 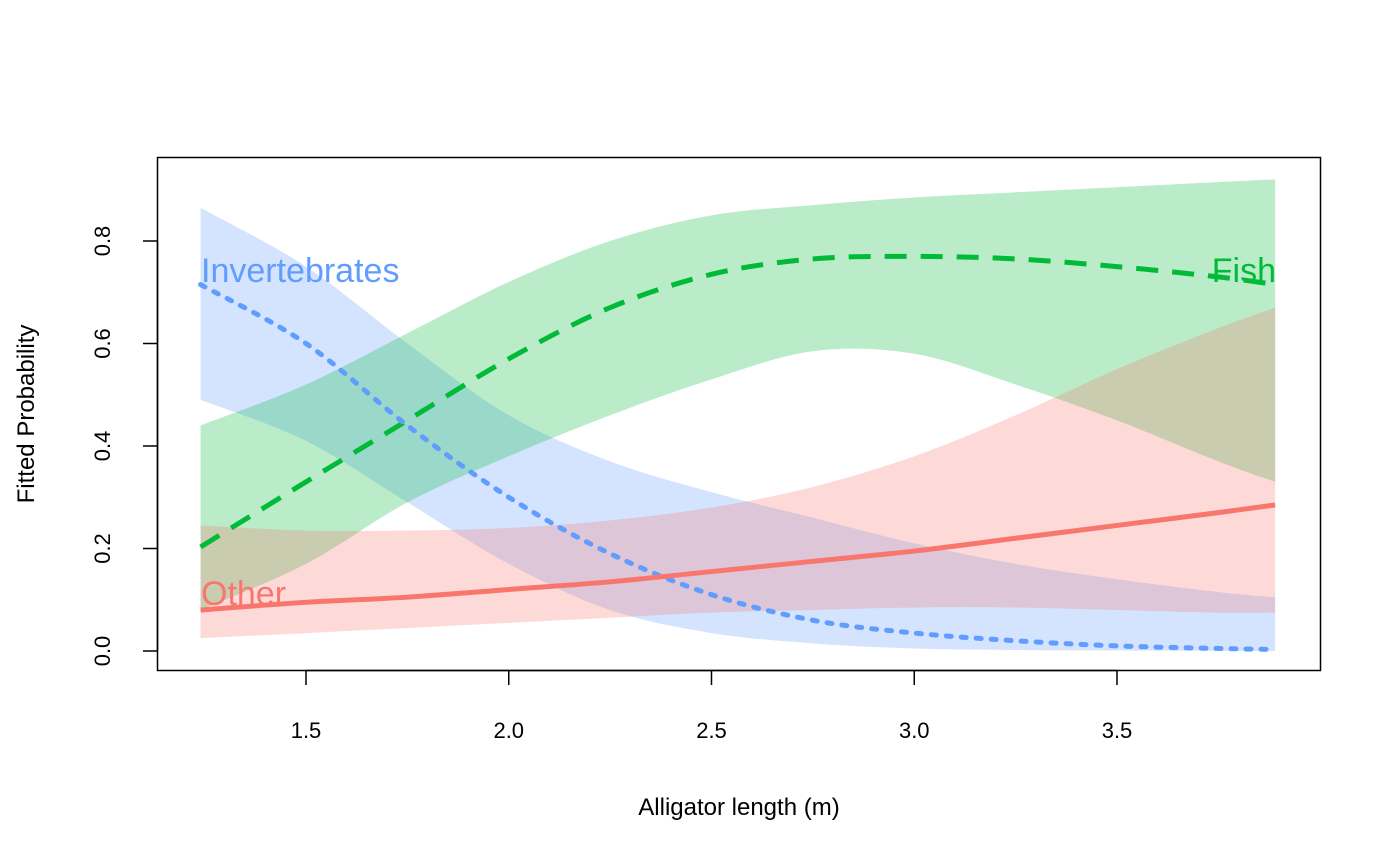 What do you see at coordinates (914, 730) in the screenshot?
I see `x-tick-label: 3.0` at bounding box center [914, 730].